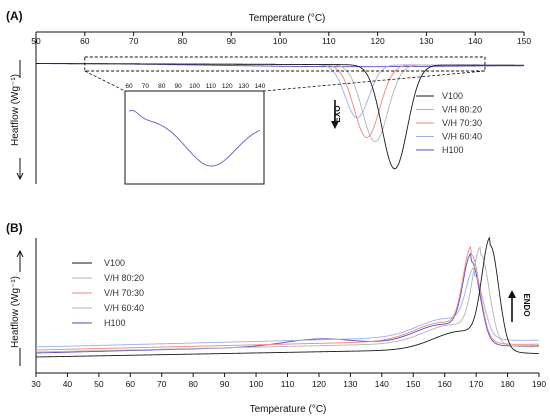  What do you see at coordinates (85, 41) in the screenshot?
I see `panel-a-x-tick-label: 60` at bounding box center [85, 41].